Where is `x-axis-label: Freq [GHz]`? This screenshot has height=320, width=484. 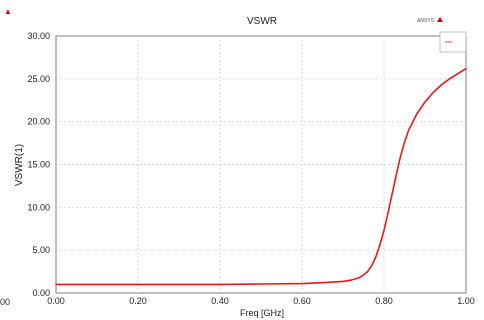
x-axis-label: Freq [GHz] is located at coordinates (262, 313).